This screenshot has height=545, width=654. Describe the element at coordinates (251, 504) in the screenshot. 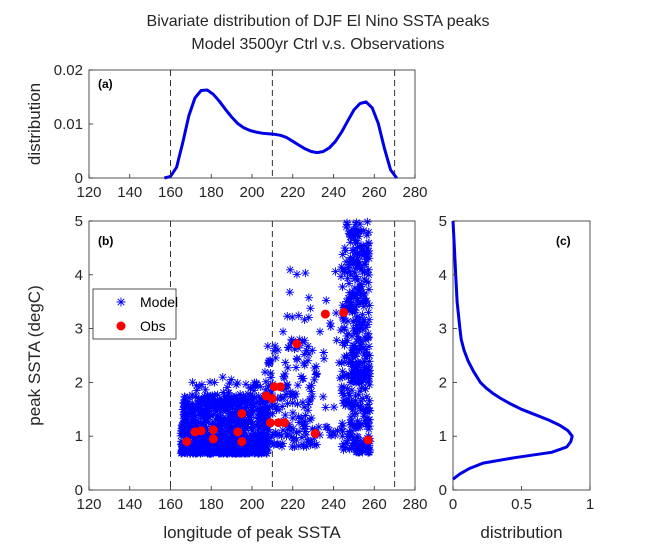

I see `panel-b-xtick-label-4: 200` at that location.